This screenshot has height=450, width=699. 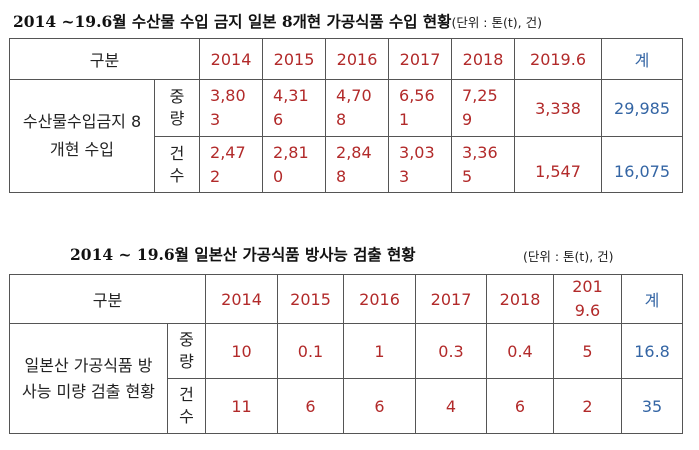 I want to click on cell-value: 3,033, so click(x=420, y=164).